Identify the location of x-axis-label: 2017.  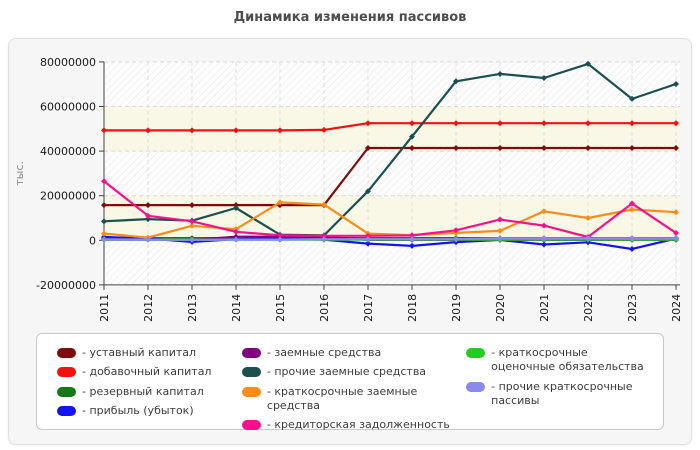
(368, 308).